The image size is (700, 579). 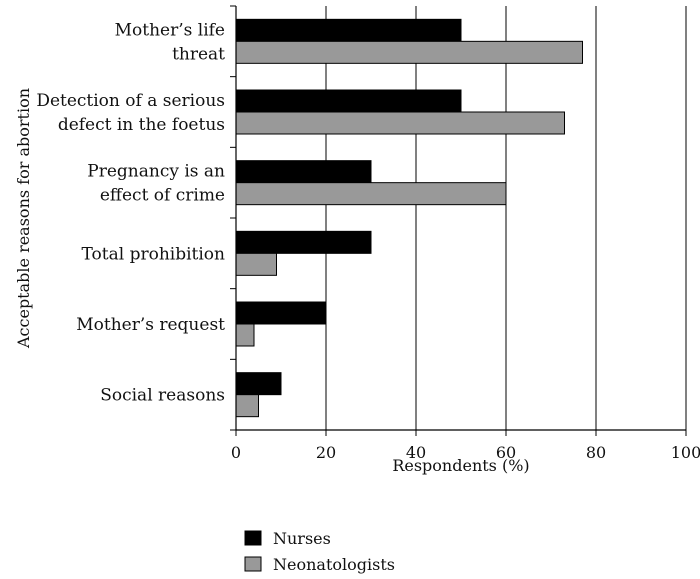 I want to click on category-label: Mother’s request, so click(x=150, y=325).